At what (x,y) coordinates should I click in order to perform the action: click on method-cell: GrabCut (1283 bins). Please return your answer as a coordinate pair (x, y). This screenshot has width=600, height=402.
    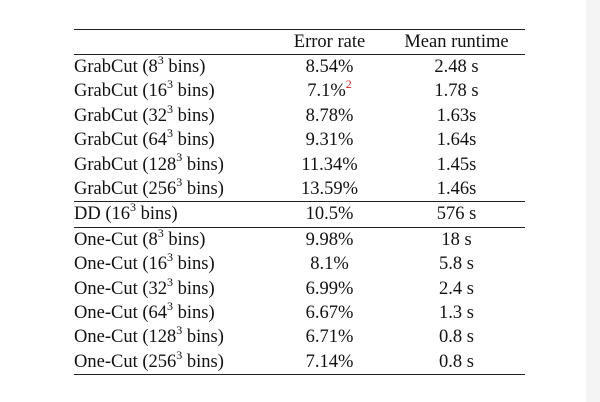
    Looking at the image, I should click on (172, 163).